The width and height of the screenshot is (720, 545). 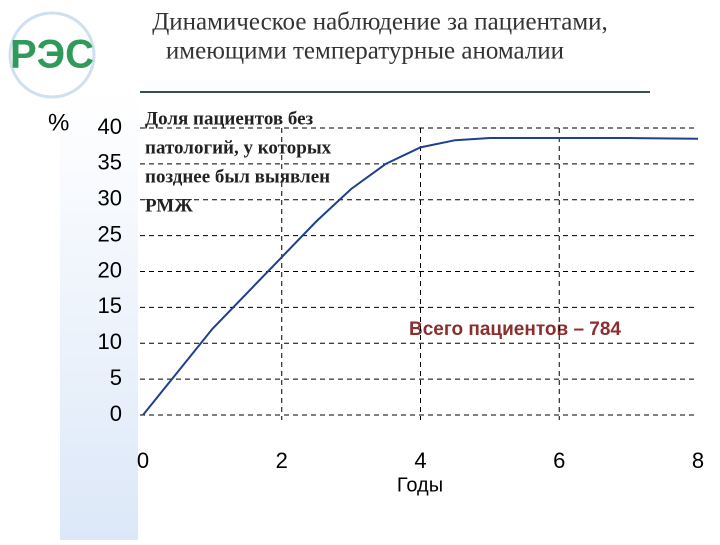 I want to click on logo: РЭС, so click(x=52, y=55).